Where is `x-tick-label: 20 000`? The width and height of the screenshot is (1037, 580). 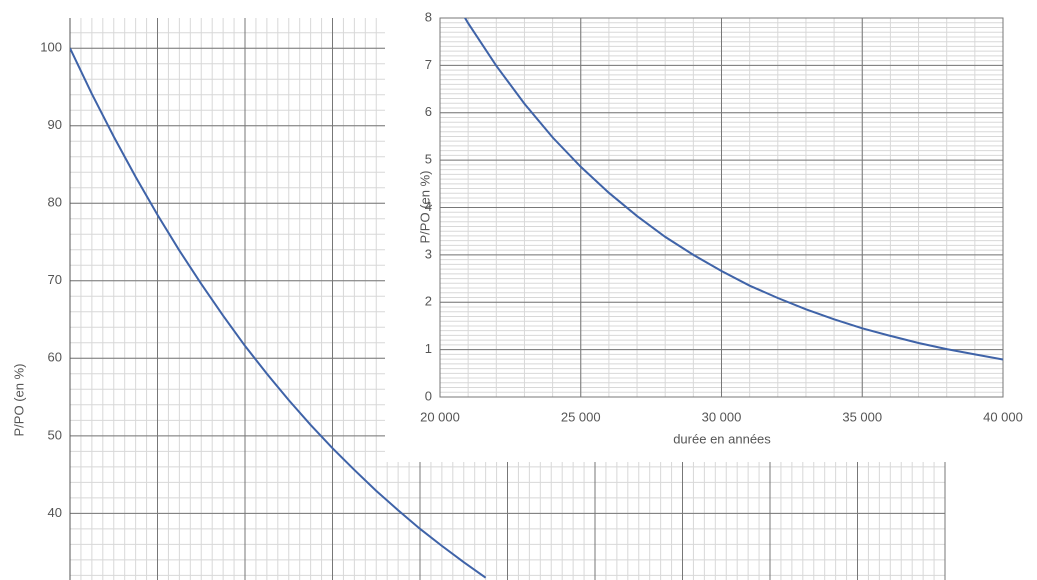
x-tick-label: 20 000 is located at coordinates (440, 416).